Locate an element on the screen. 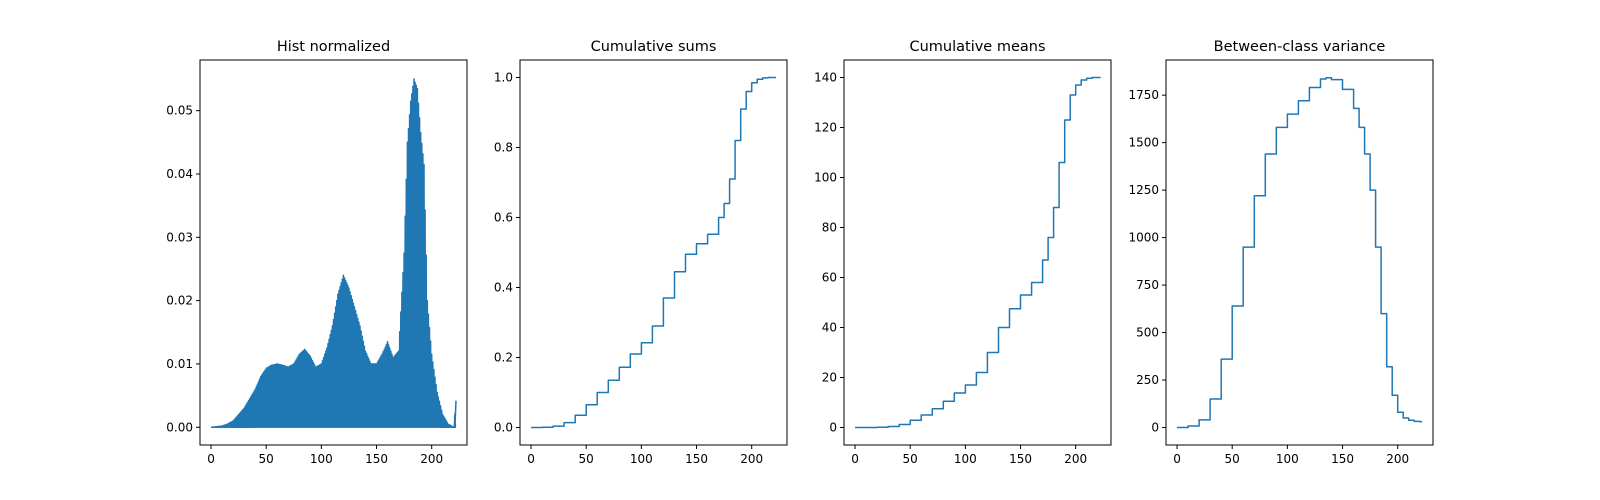  y-tick-label: 140 is located at coordinates (825, 78).